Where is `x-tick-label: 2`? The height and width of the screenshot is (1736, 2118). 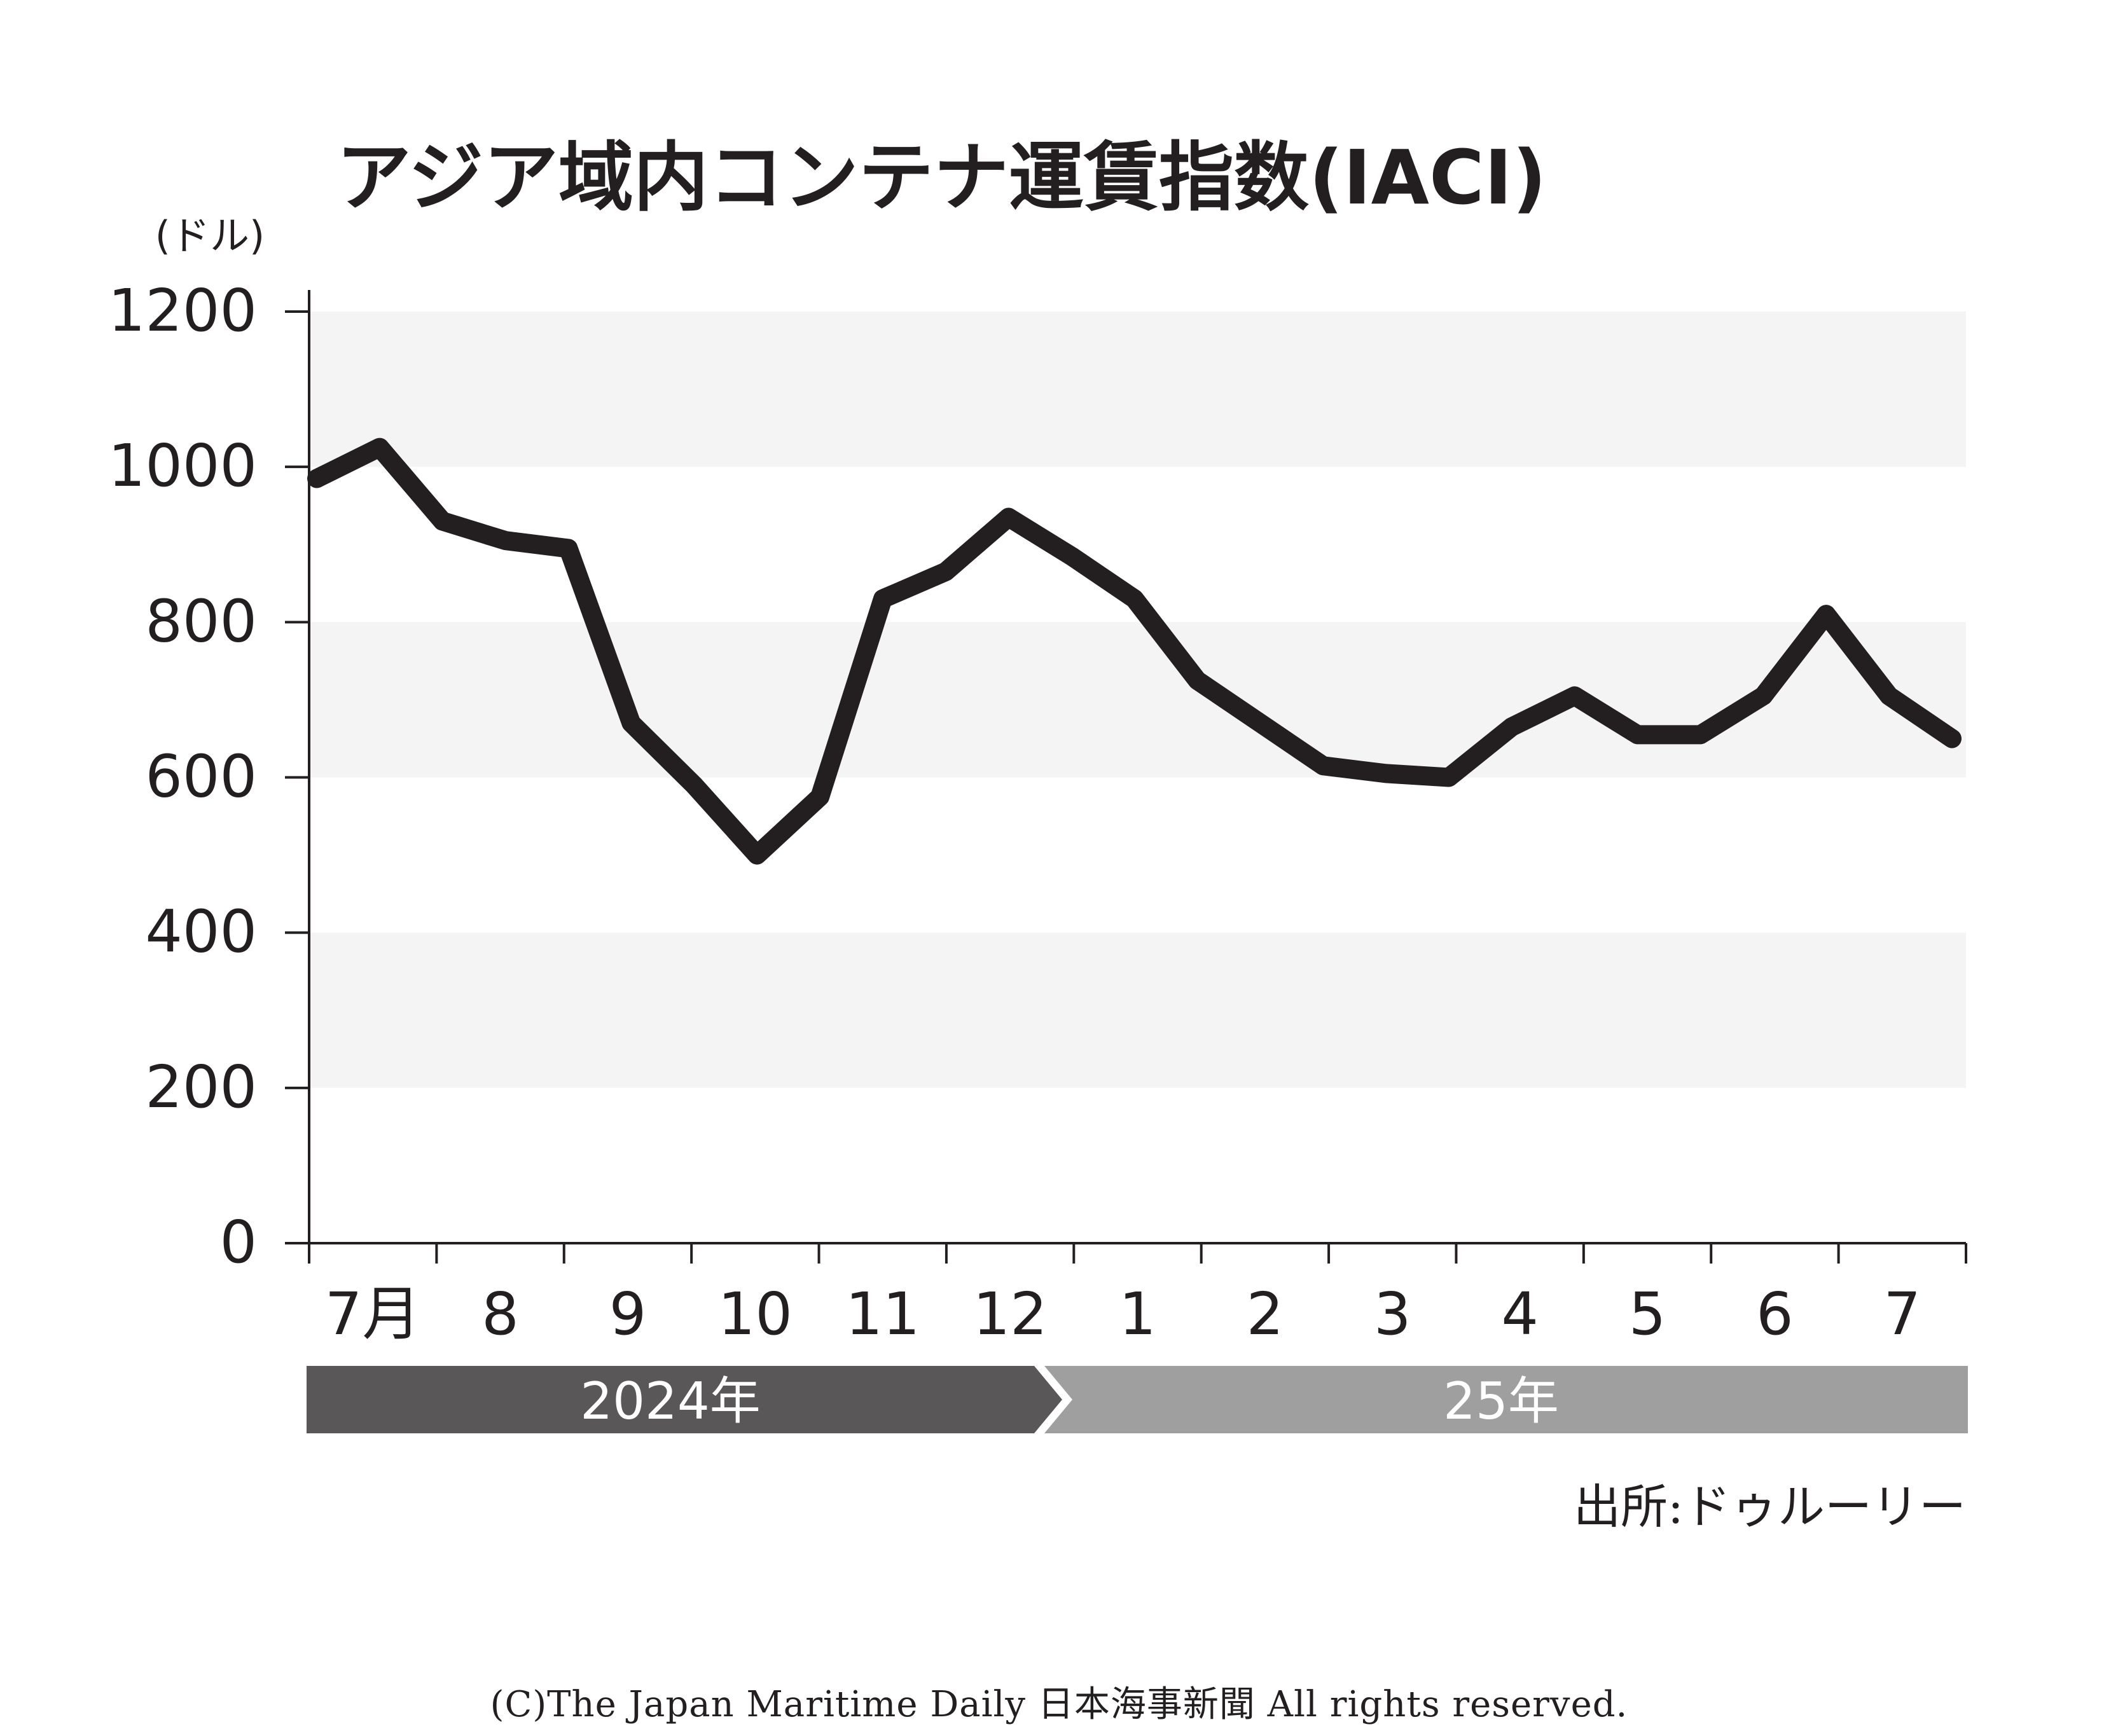
x-tick-label: 2 is located at coordinates (1266, 1314).